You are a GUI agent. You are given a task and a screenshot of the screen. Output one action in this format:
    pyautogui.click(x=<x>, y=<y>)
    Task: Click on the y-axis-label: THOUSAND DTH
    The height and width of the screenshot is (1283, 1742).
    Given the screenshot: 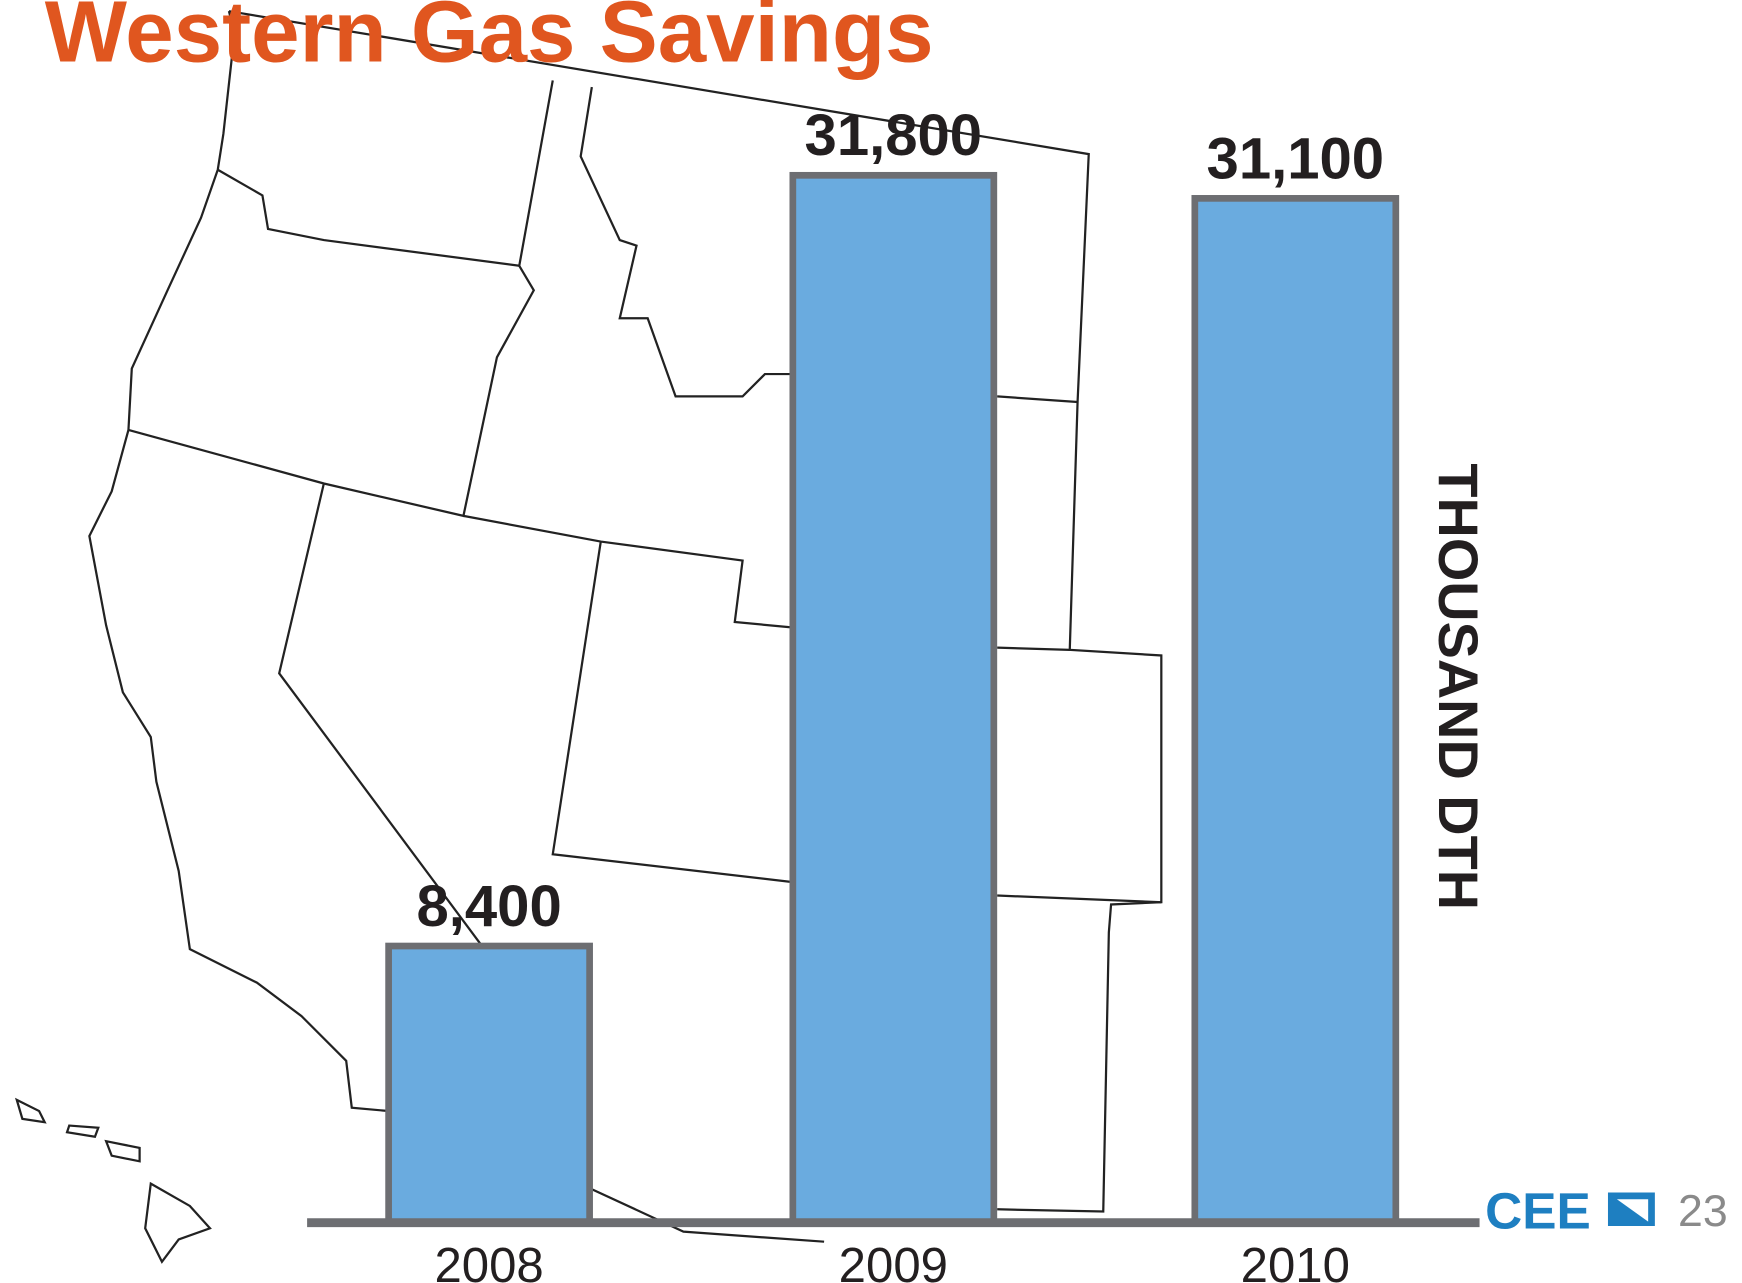 What is the action you would take?
    pyautogui.click(x=1458, y=686)
    